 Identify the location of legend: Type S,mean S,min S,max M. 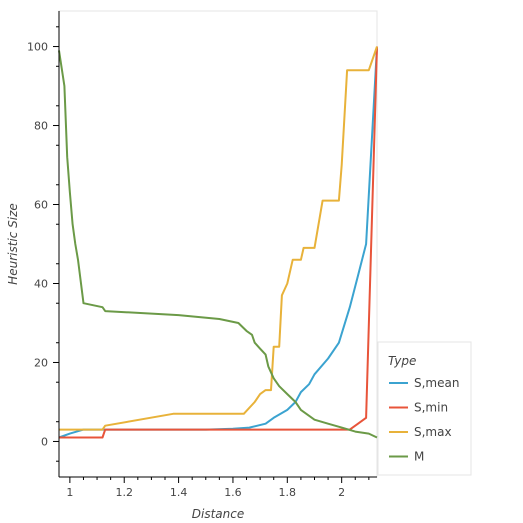
(424, 408).